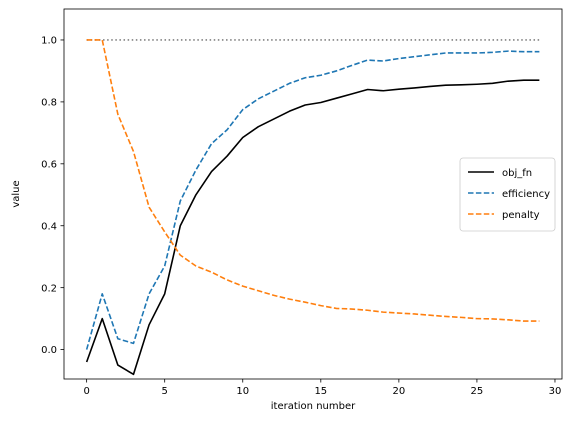 The image size is (569, 432). What do you see at coordinates (165, 391) in the screenshot?
I see `x-tick-label: 5` at bounding box center [165, 391].